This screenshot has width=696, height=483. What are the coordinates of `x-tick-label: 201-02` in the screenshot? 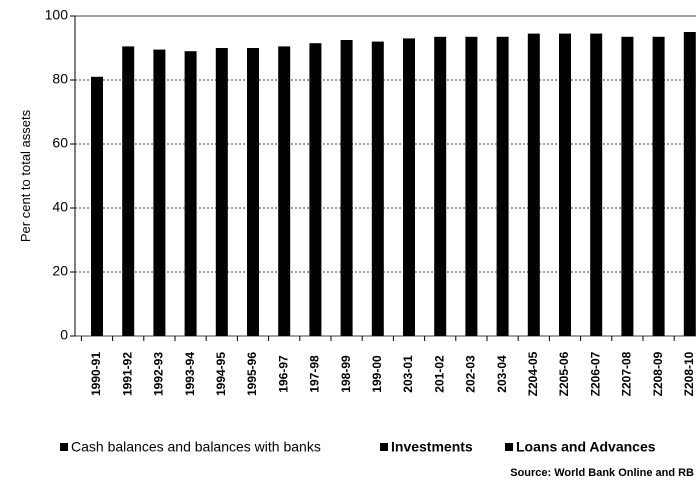 It's located at (439, 374).